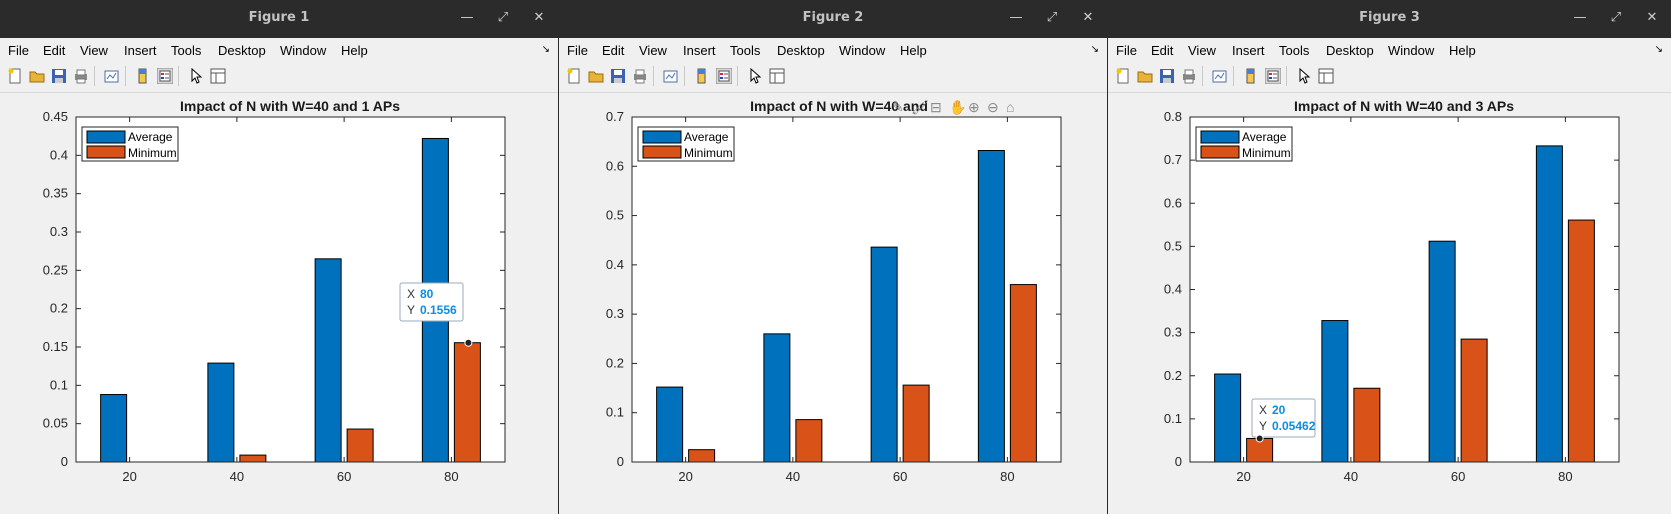 Image resolution: width=1671 pixels, height=514 pixels. What do you see at coordinates (957, 107) in the screenshot?
I see `pan-icon: ✋` at bounding box center [957, 107].